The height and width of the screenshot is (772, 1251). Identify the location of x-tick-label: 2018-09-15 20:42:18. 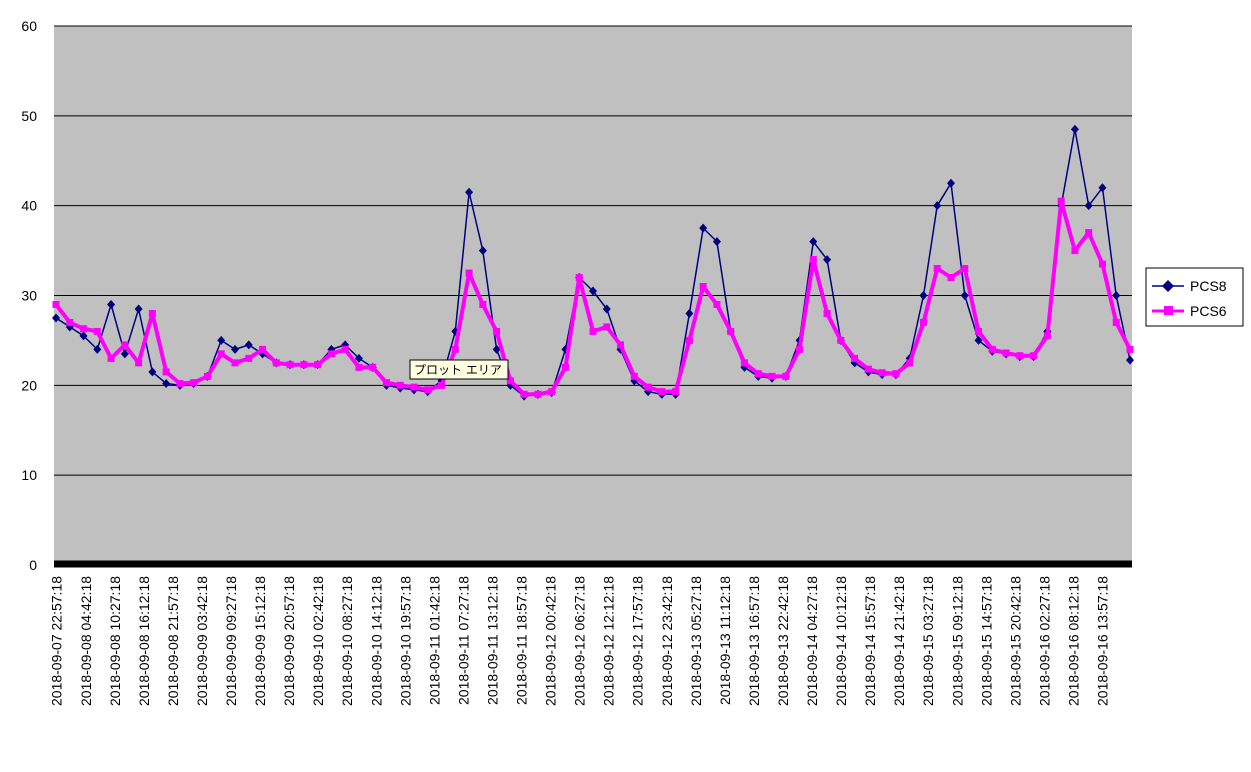
(1015, 641).